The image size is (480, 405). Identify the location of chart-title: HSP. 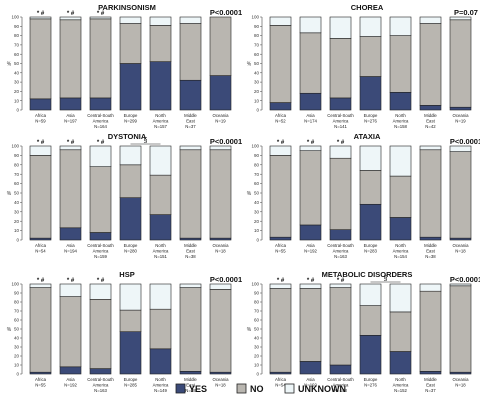
(126, 274).